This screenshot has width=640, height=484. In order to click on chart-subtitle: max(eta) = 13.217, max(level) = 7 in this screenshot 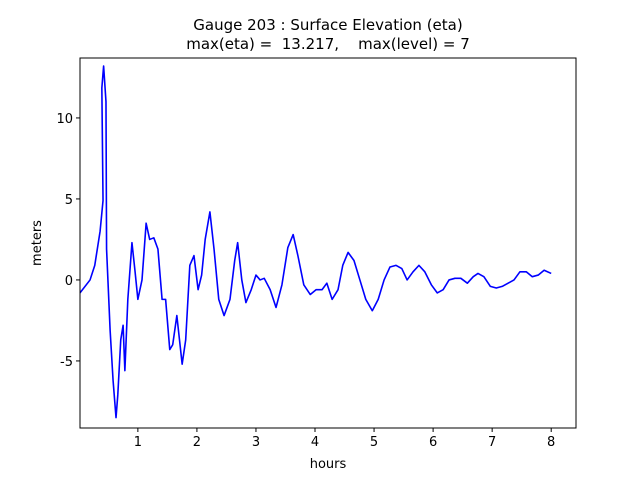, I will do `click(328, 44)`.